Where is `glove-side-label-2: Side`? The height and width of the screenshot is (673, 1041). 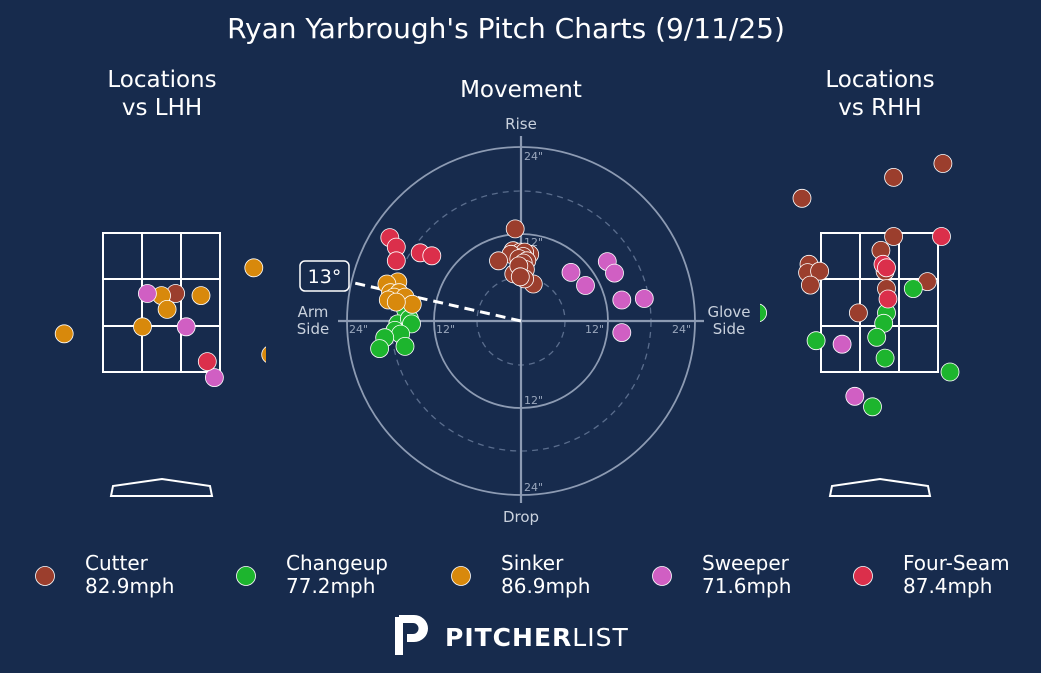 glove-side-label-2: Side is located at coordinates (729, 329).